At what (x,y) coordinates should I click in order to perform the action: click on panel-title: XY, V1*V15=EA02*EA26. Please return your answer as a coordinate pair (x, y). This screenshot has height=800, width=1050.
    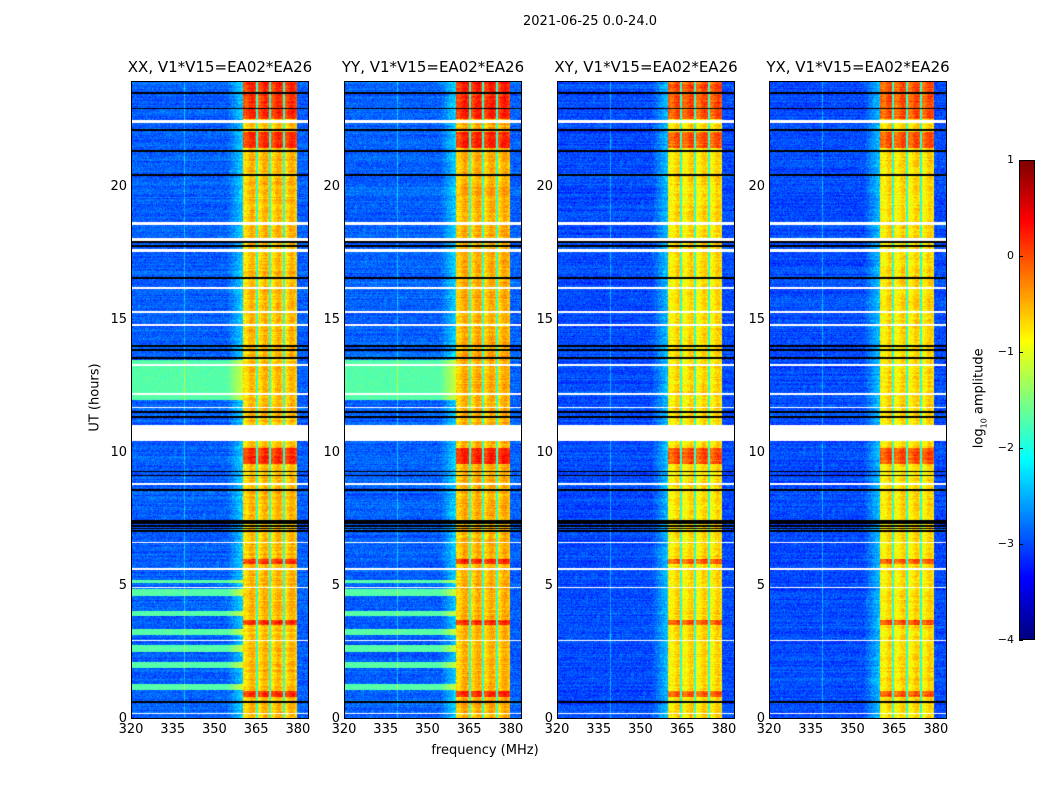
    Looking at the image, I should click on (646, 67).